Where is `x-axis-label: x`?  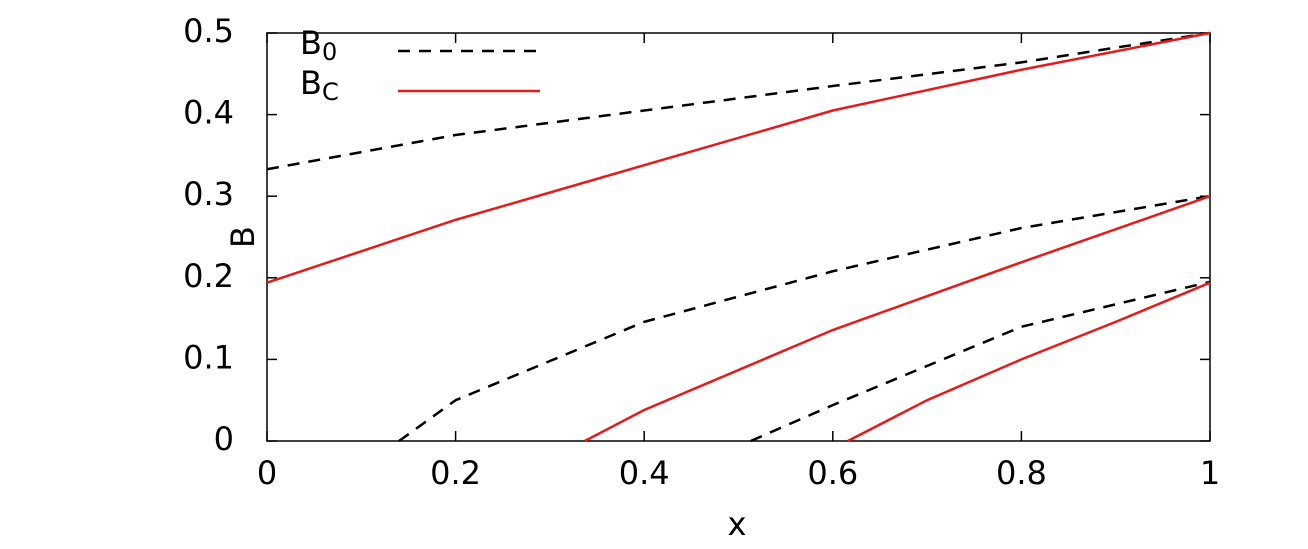 x-axis-label: x is located at coordinates (737, 524).